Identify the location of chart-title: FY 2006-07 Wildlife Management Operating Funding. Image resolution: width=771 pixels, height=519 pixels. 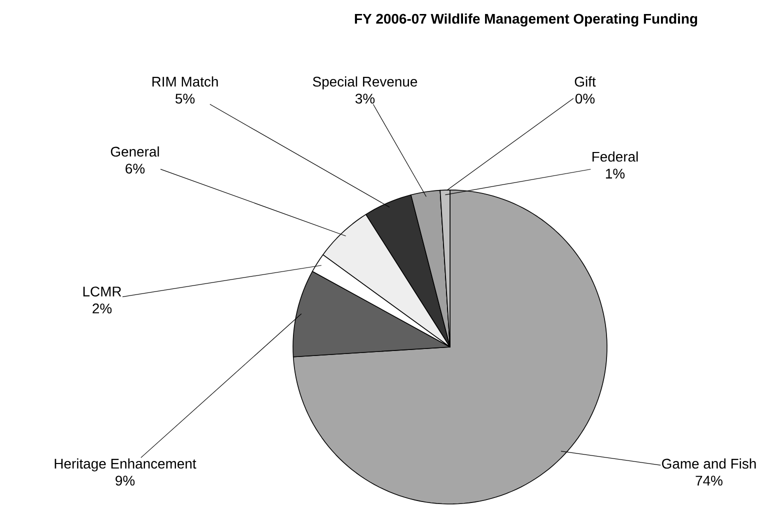
(526, 20).